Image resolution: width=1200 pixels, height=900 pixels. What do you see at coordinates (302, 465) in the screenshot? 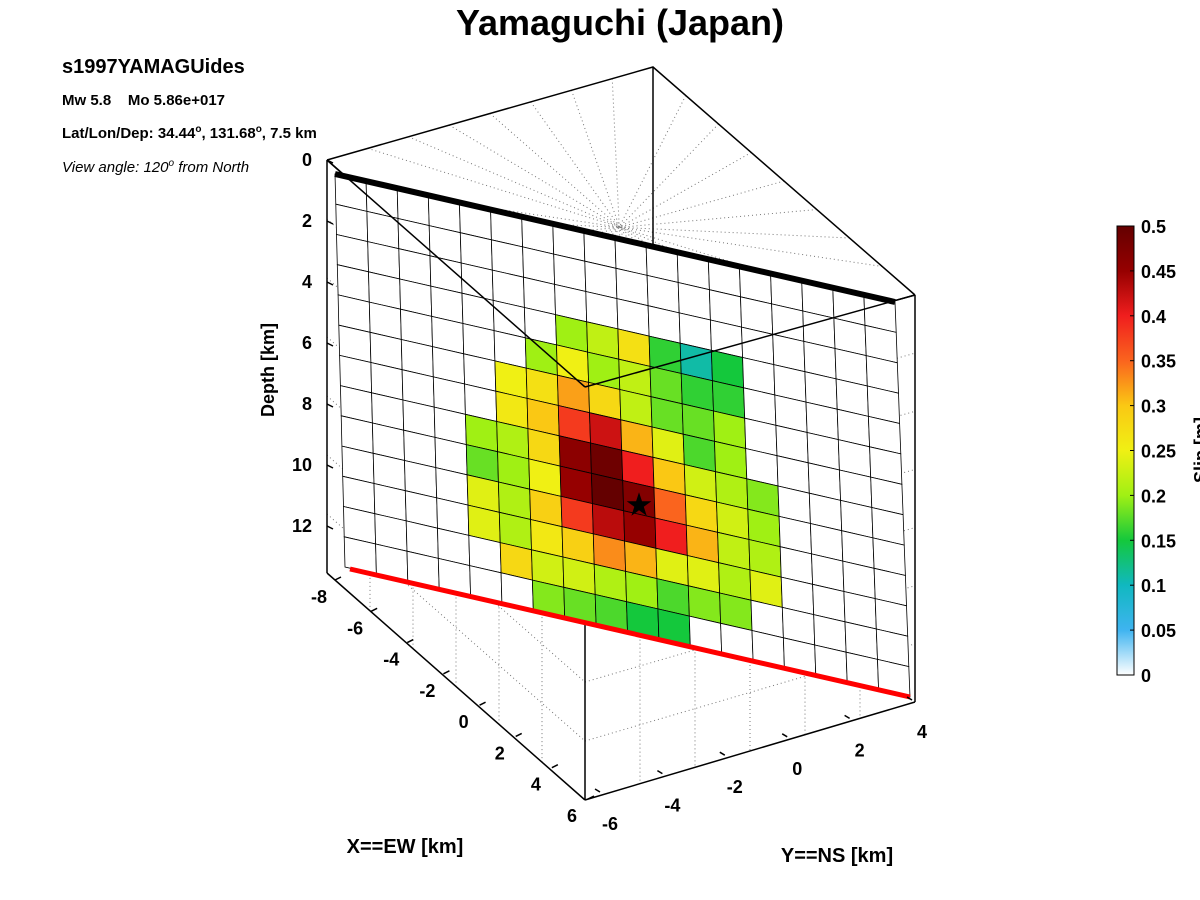
I see `depth-tick-label: 10` at bounding box center [302, 465].